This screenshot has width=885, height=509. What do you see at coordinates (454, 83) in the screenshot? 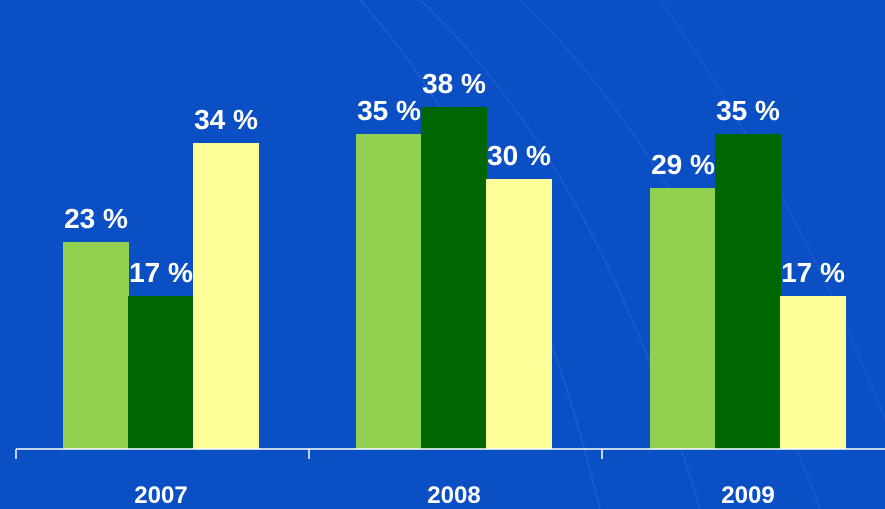
I see `value-label-2008-series-2: 38 %` at bounding box center [454, 83].